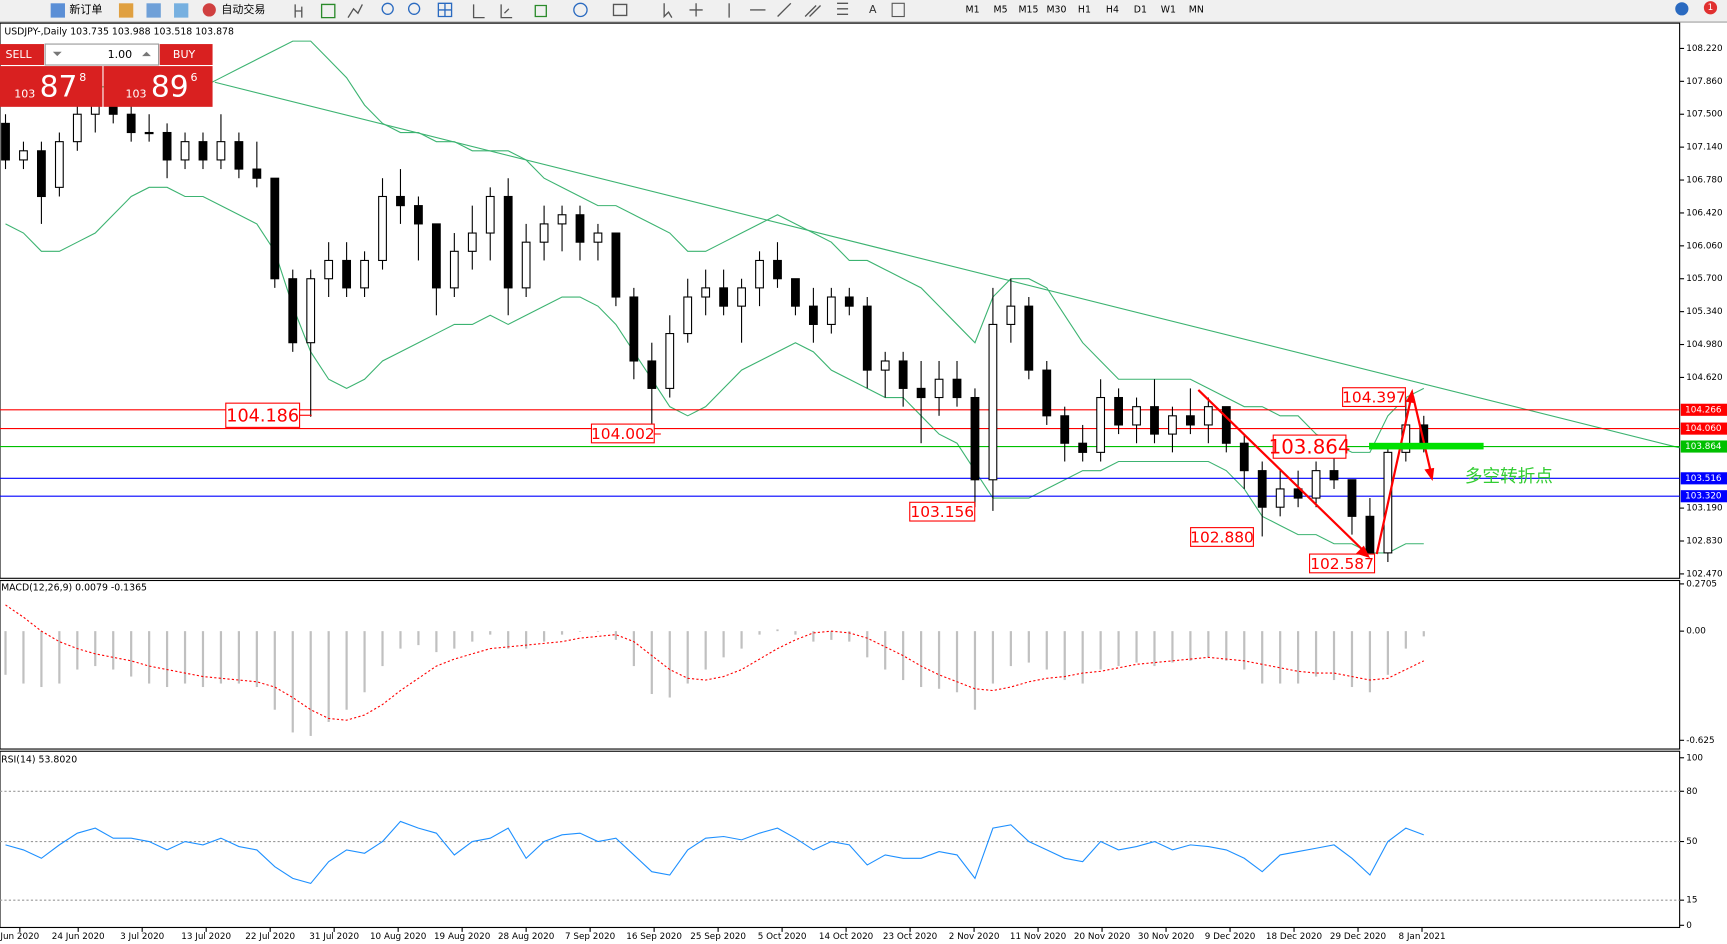 This screenshot has width=1727, height=944. Describe the element at coordinates (39, 760) in the screenshot. I see `rsi-title: RSI(14) 53.8020` at that location.